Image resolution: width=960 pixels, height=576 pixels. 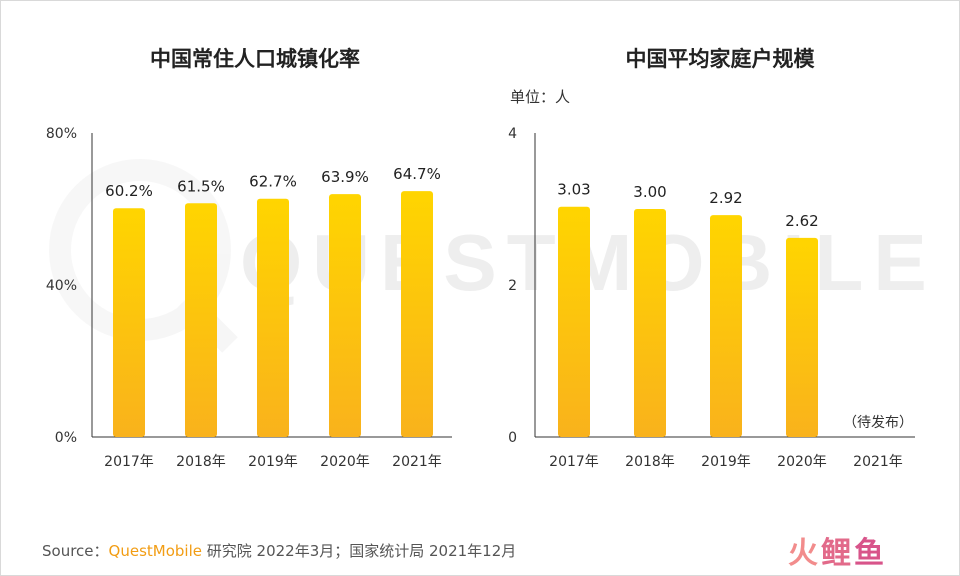 I want to click on logo-char-1: 火, so click(x=804, y=553).